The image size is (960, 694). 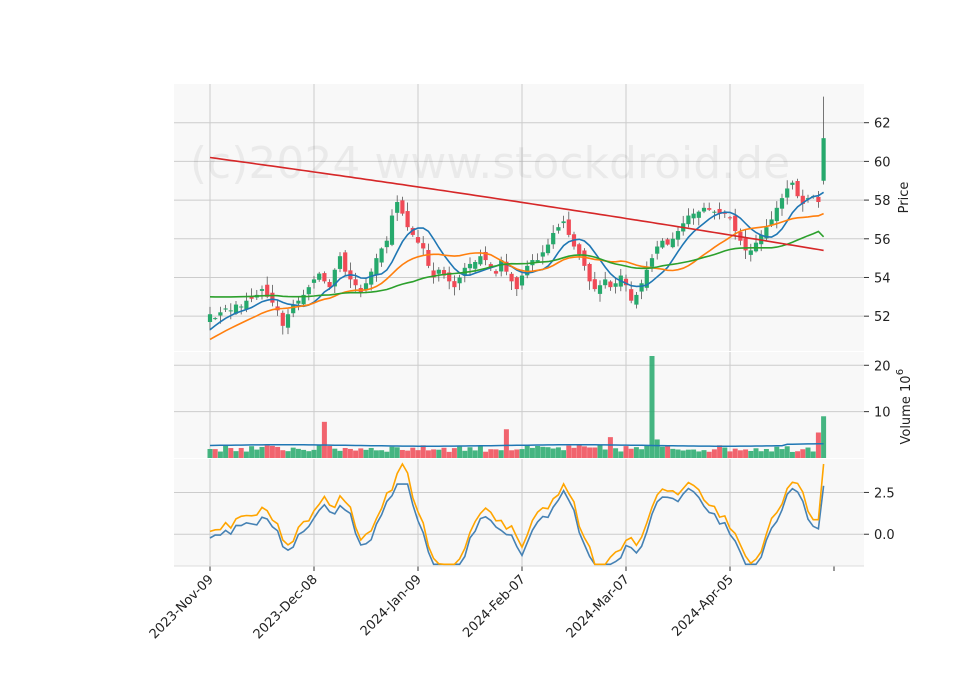 What do you see at coordinates (494, 606) in the screenshot?
I see `x-tick-label: 2024-Feb-07` at bounding box center [494, 606].